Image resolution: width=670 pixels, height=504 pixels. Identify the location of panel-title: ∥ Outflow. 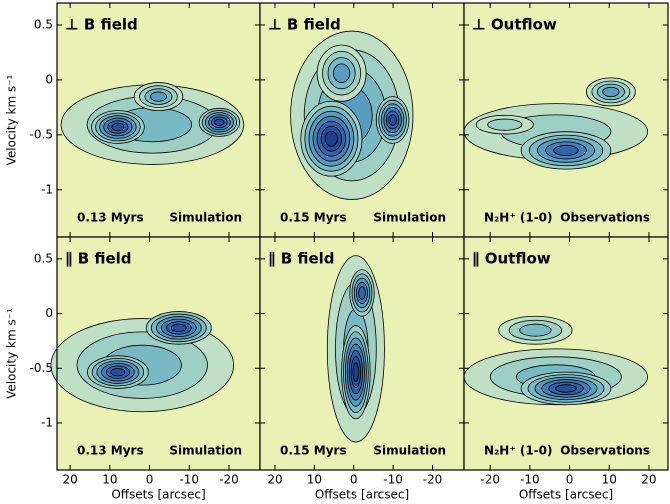
(511, 259).